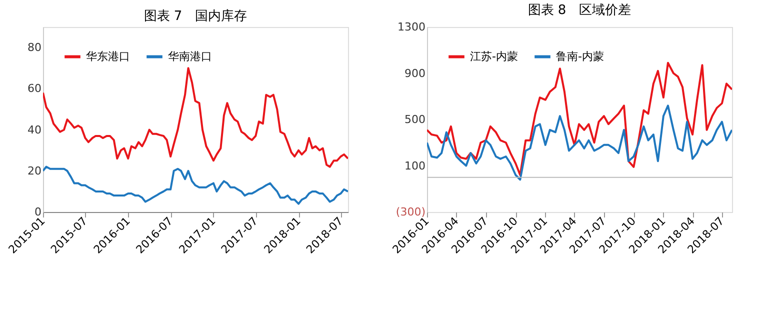 The height and width of the screenshot is (321, 772). Describe the element at coordinates (580, 10) in the screenshot. I see `chart-title: 图表 8 区域价差` at that location.